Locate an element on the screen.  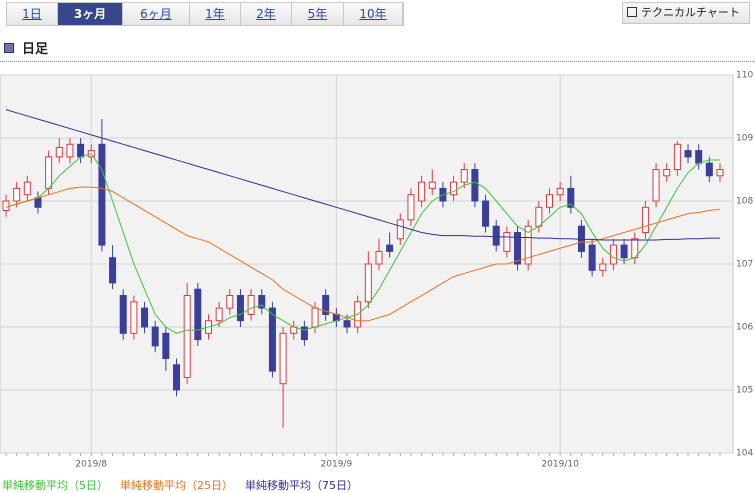
period-tabs: 1日 3ヶ月 6ヶ月 1年 2年 5年 10年 is located at coordinates (205, 14).